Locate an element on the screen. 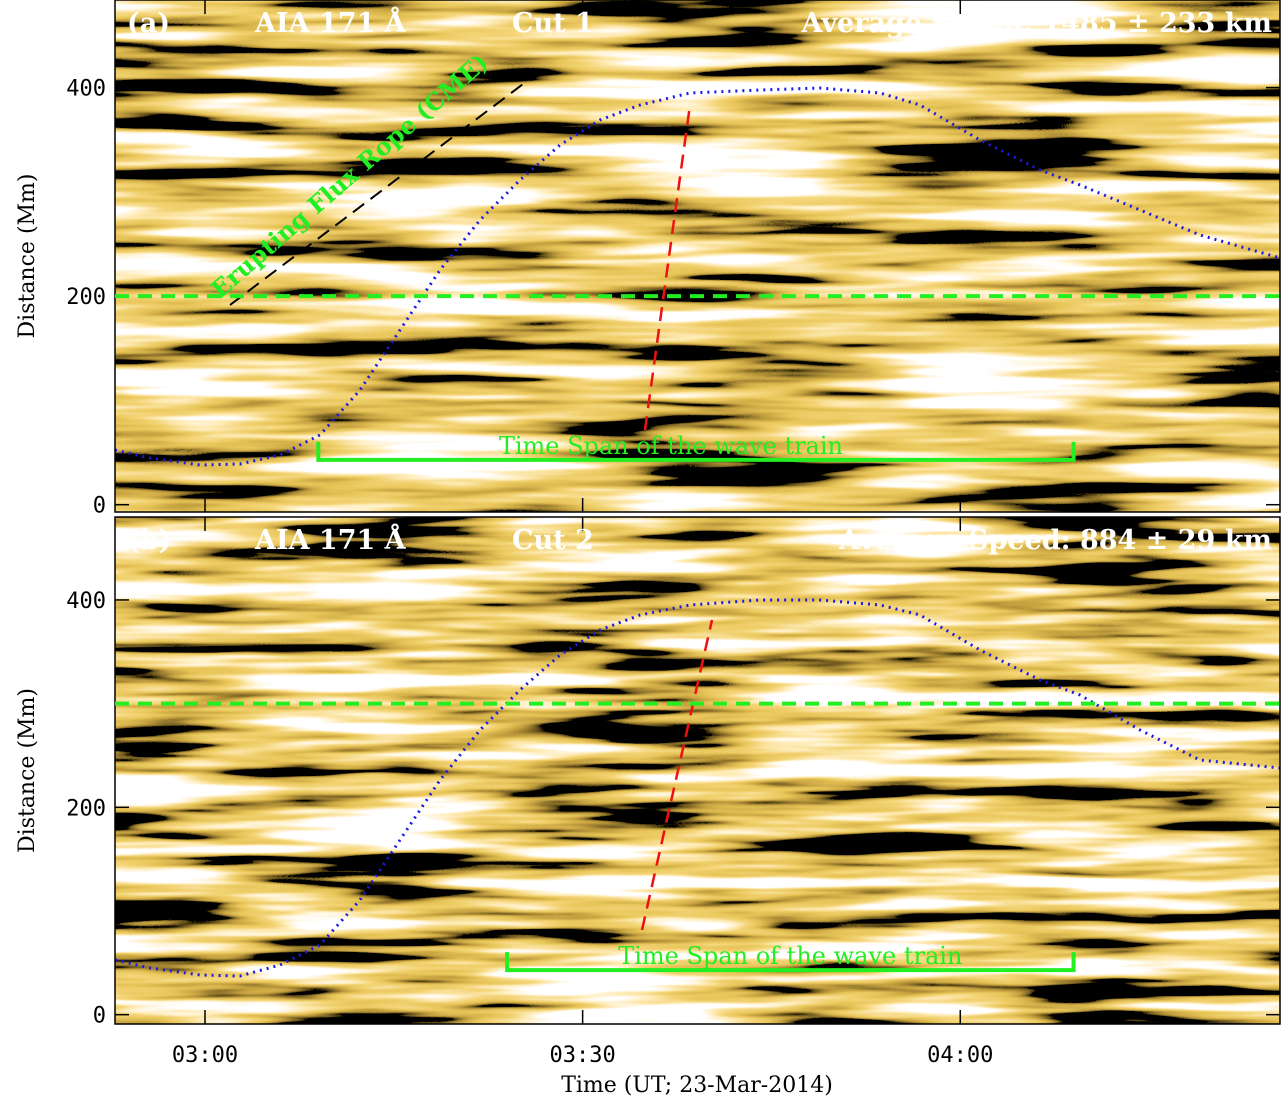  x-tick-label: 03:00 is located at coordinates (205, 1055).